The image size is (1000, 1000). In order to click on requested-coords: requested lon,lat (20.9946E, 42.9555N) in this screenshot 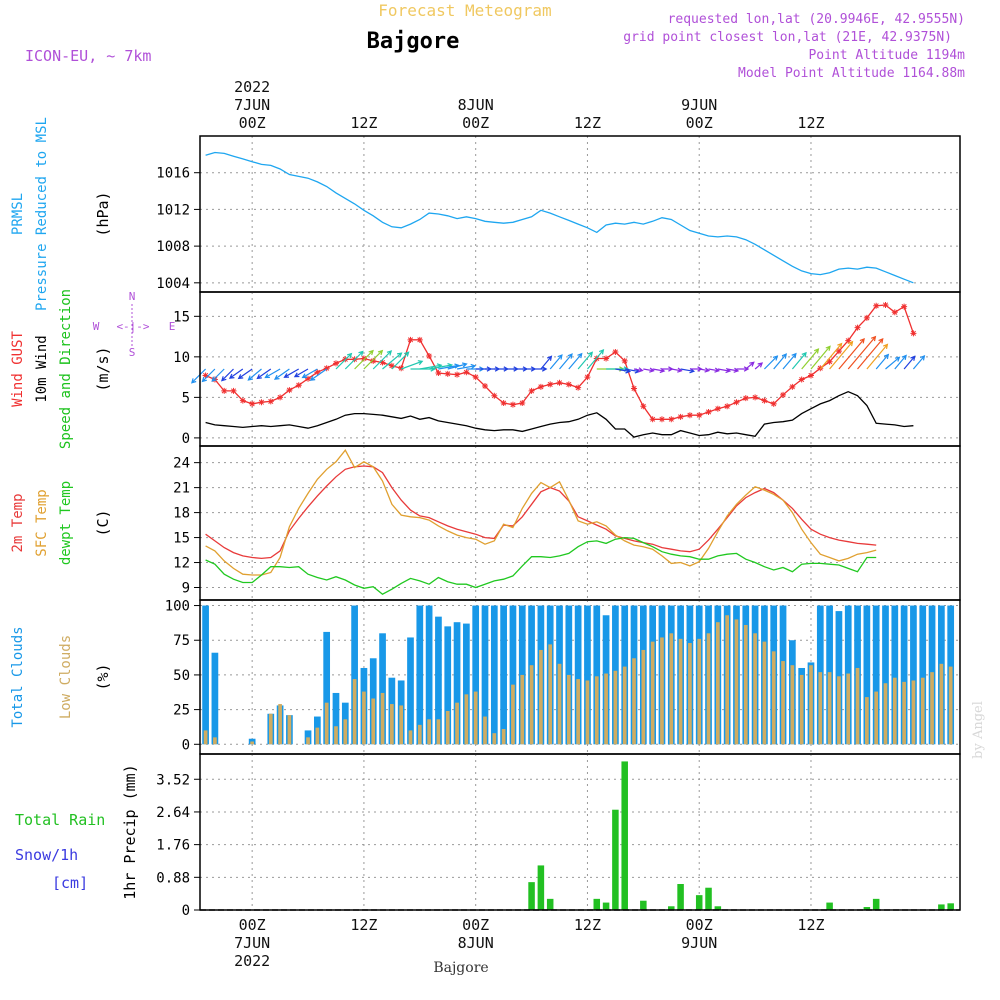, I will do `click(816, 19)`.